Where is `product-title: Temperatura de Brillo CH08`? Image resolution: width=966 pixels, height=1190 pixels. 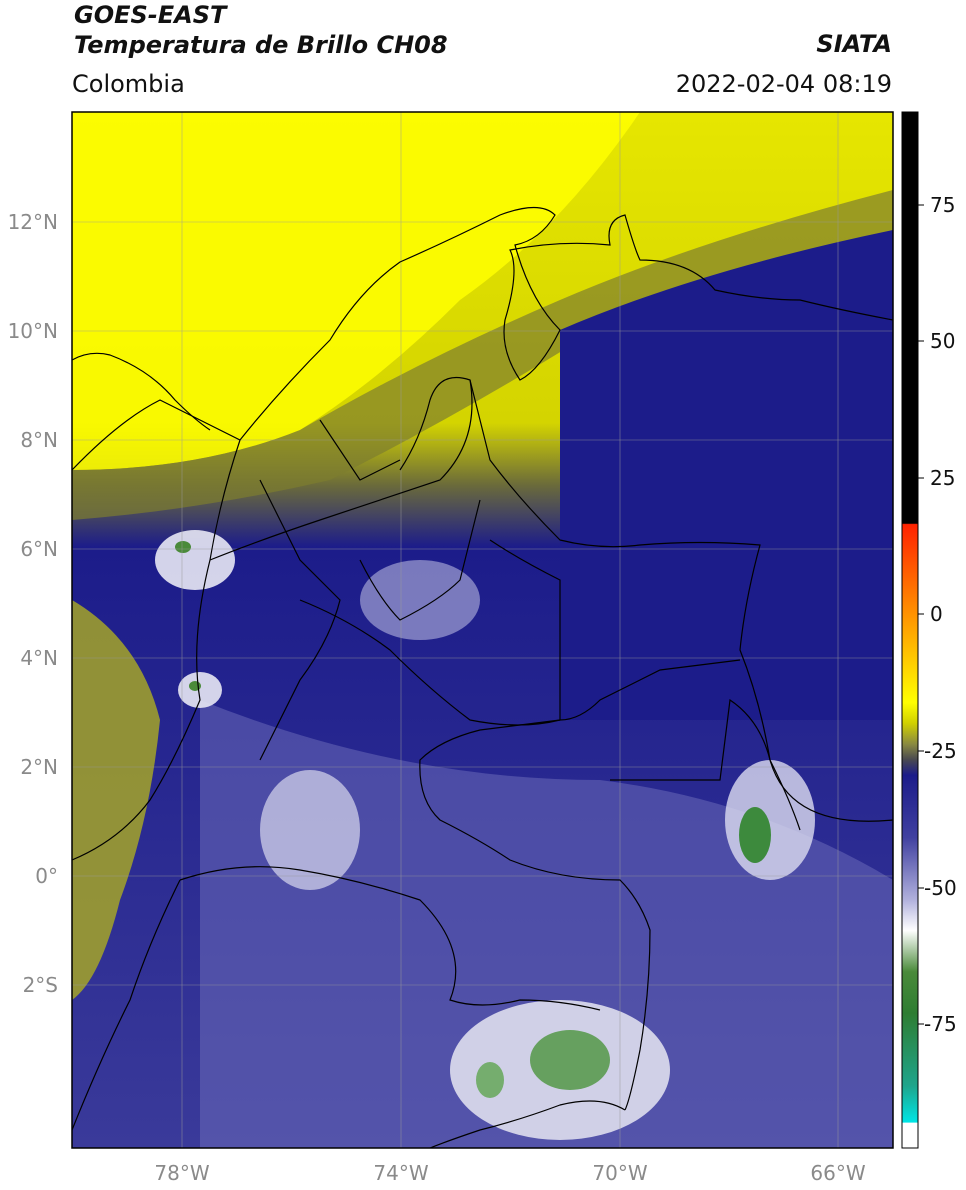 product-title: Temperatura de Brillo CH08 is located at coordinates (261, 45).